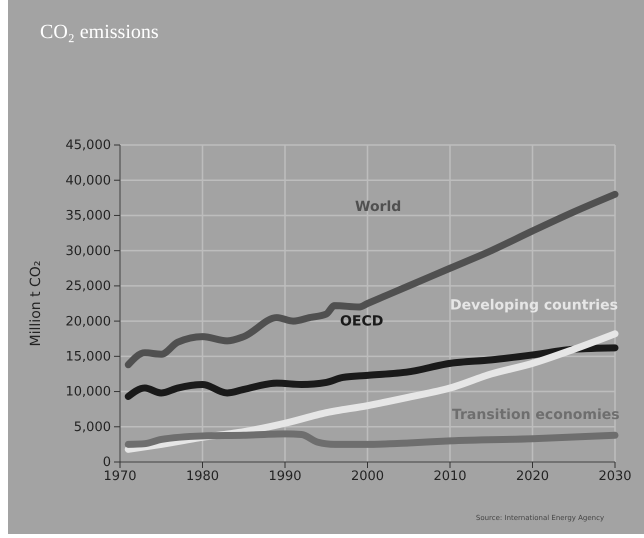 The width and height of the screenshot is (644, 538). What do you see at coordinates (88, 392) in the screenshot?
I see `y-tick-label: 10,000` at bounding box center [88, 392].